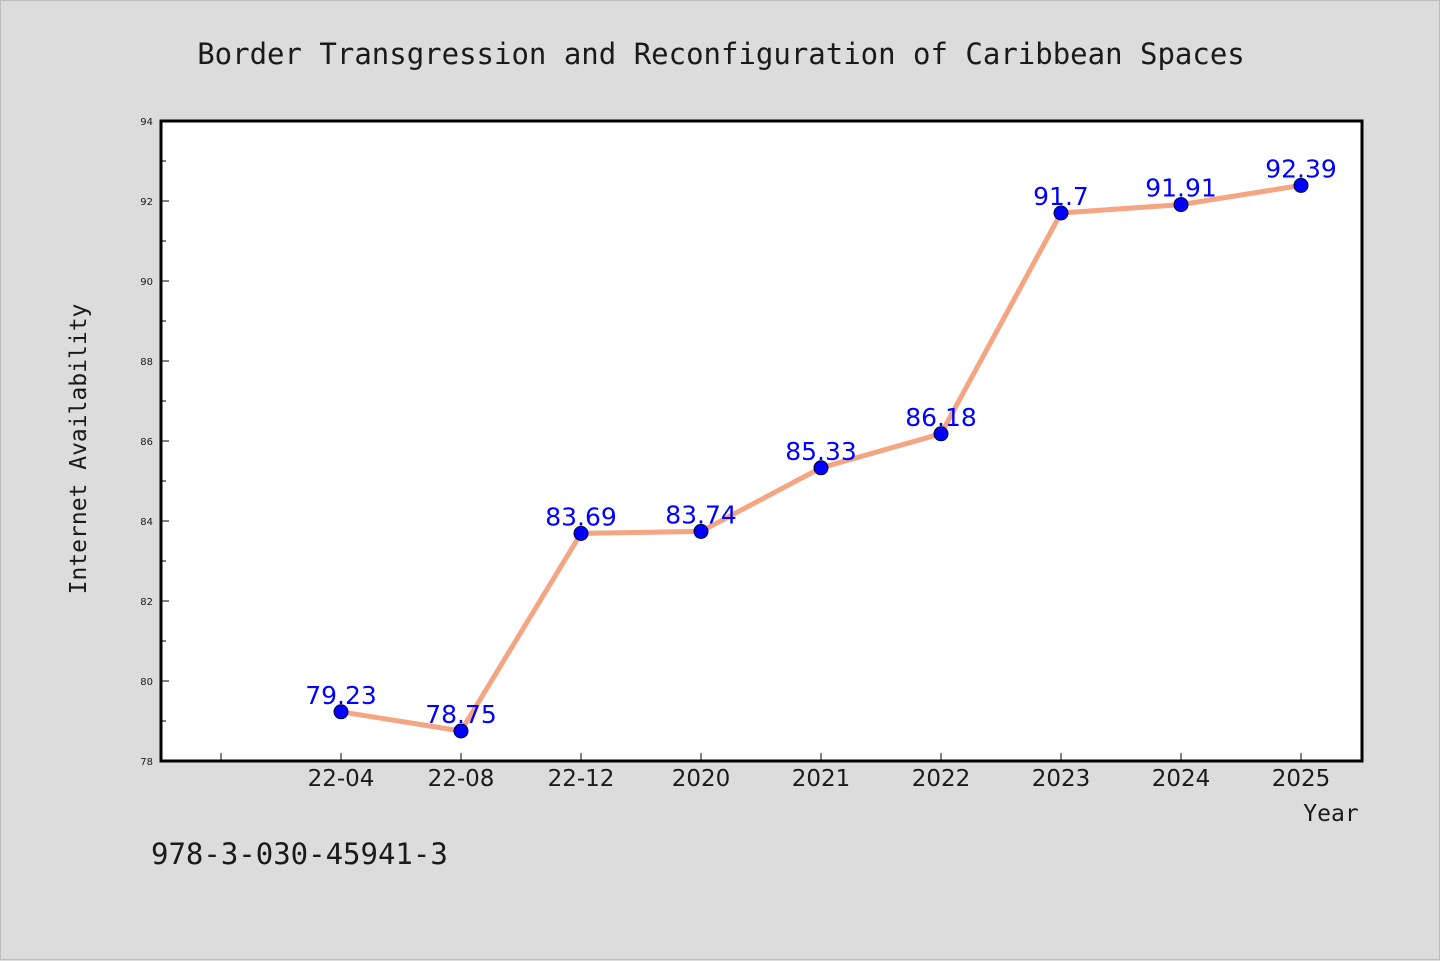  What do you see at coordinates (1061, 779) in the screenshot?
I see `x-tick-label: 2023` at bounding box center [1061, 779].